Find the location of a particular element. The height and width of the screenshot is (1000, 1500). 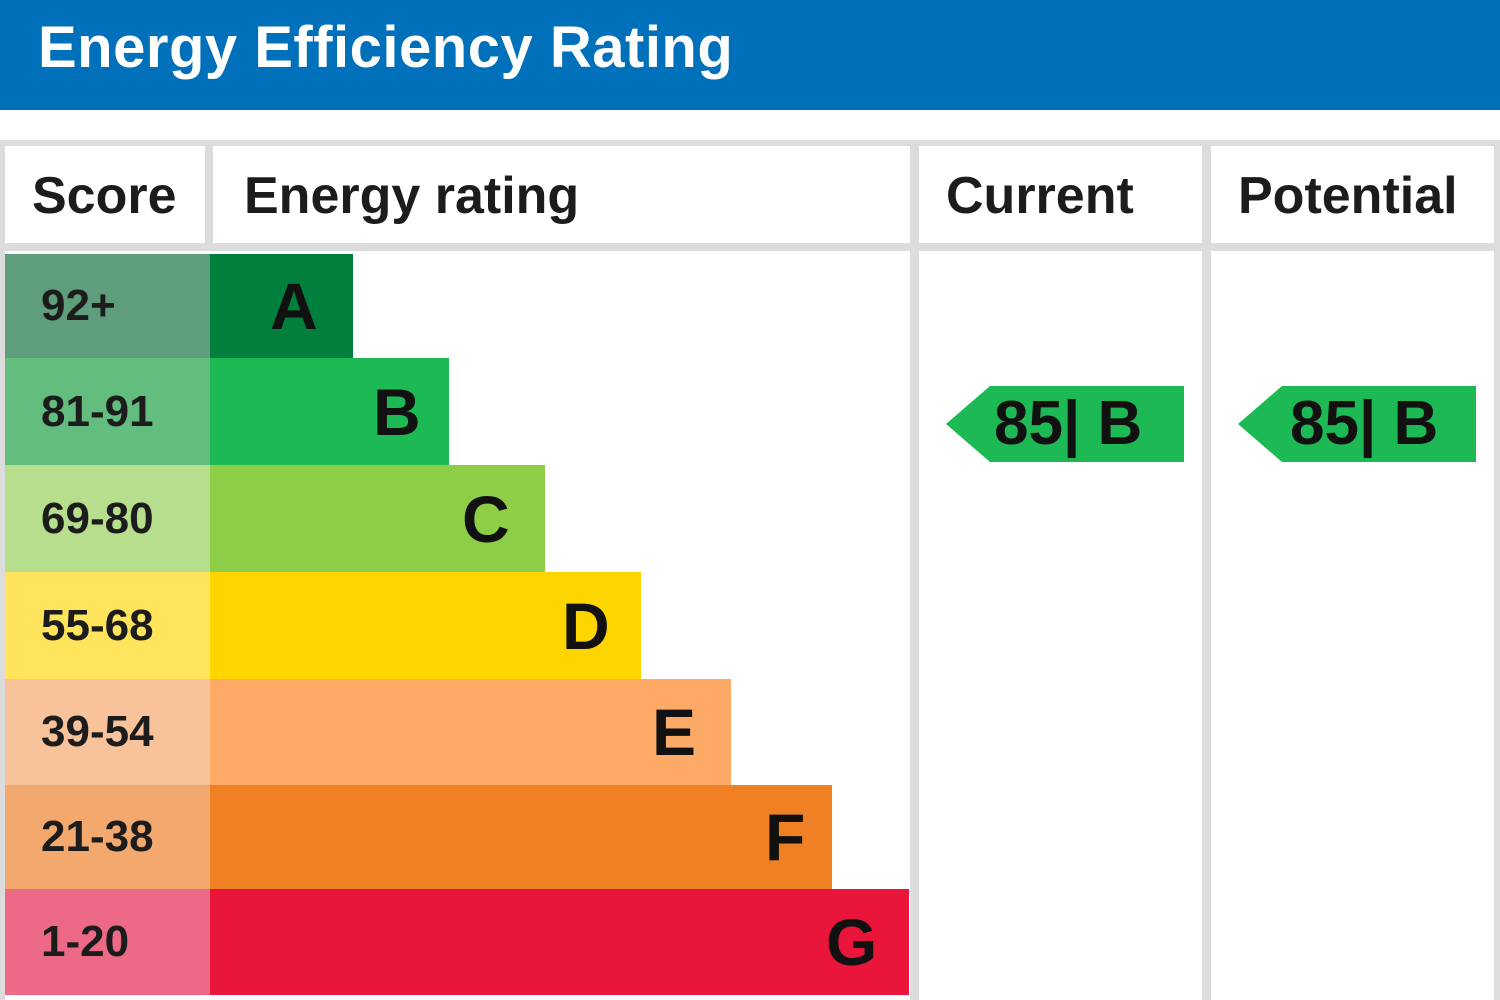

band-bar-e: E is located at coordinates (470, 732).